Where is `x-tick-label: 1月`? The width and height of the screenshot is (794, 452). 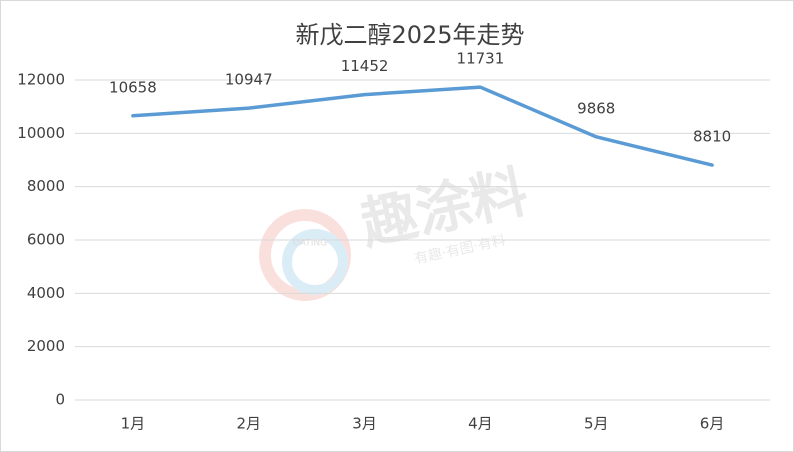
x-tick-label: 1月 is located at coordinates (133, 424).